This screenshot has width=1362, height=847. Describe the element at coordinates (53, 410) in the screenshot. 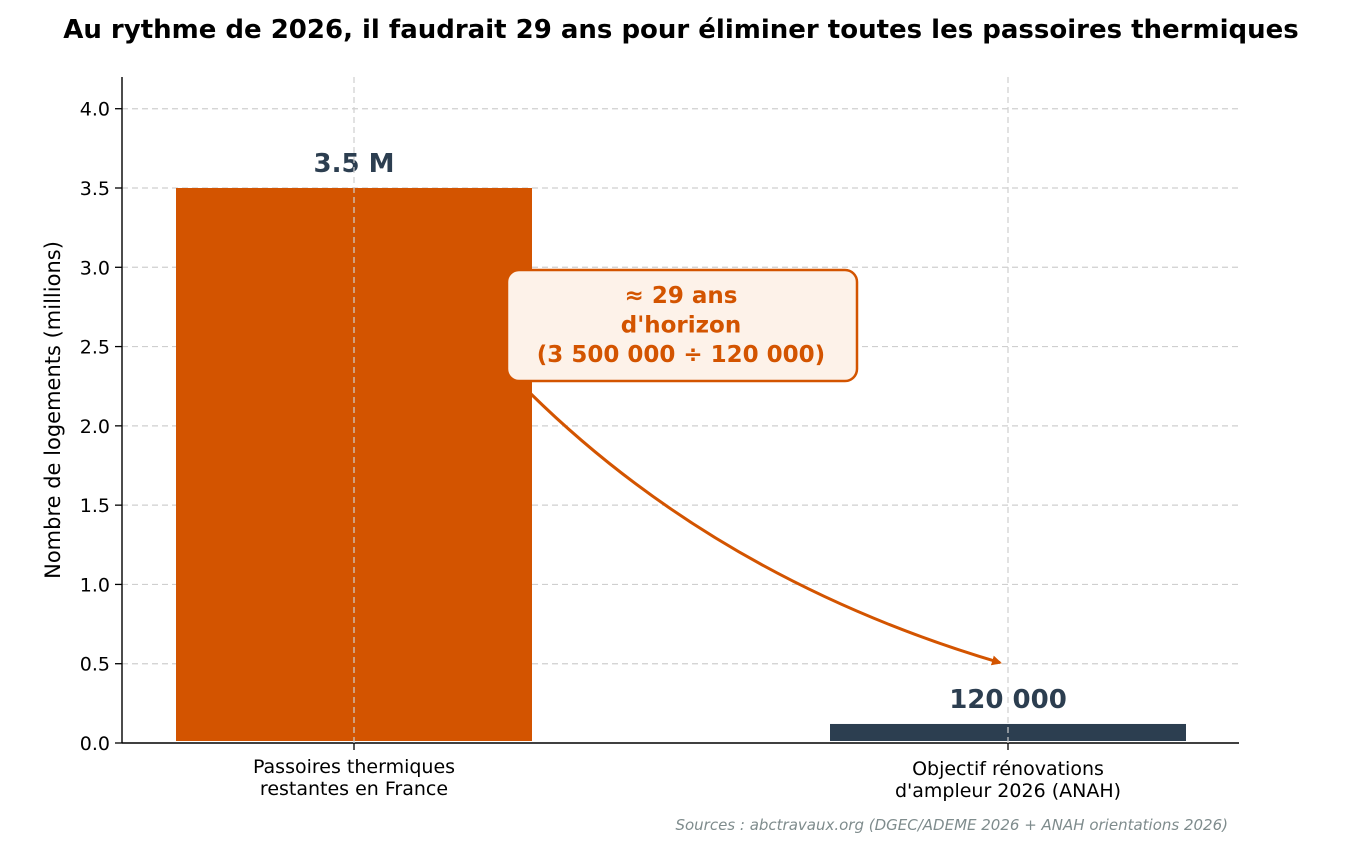

I see `y-axis-label: Nombre de logements (millions)` at that location.